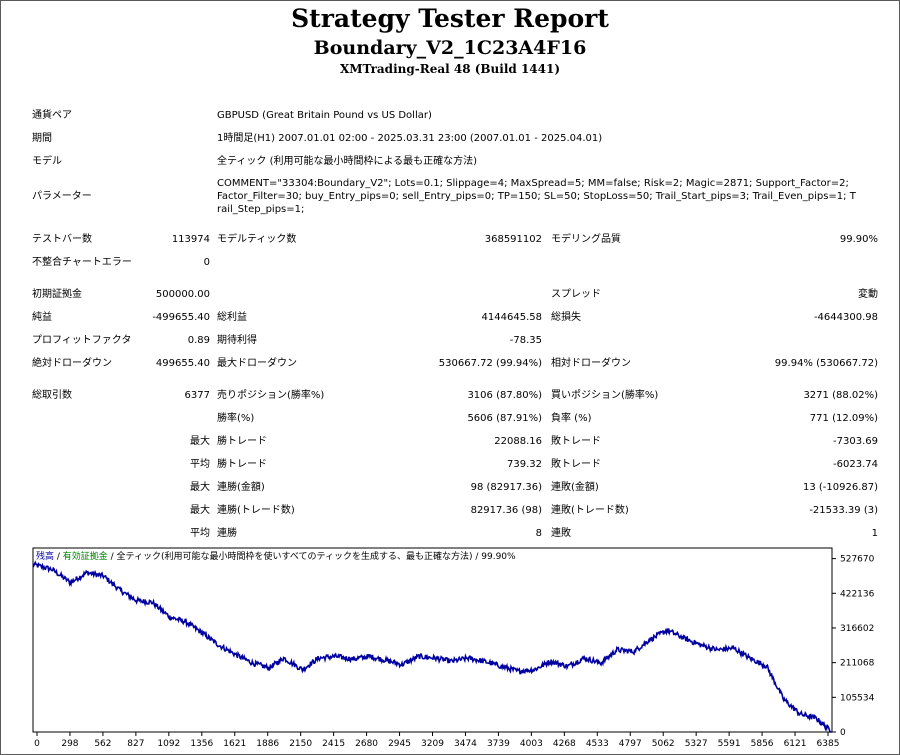  What do you see at coordinates (506, 510) in the screenshot?
I see `max-consec-profit-value: 82917.36 (98)` at bounding box center [506, 510].